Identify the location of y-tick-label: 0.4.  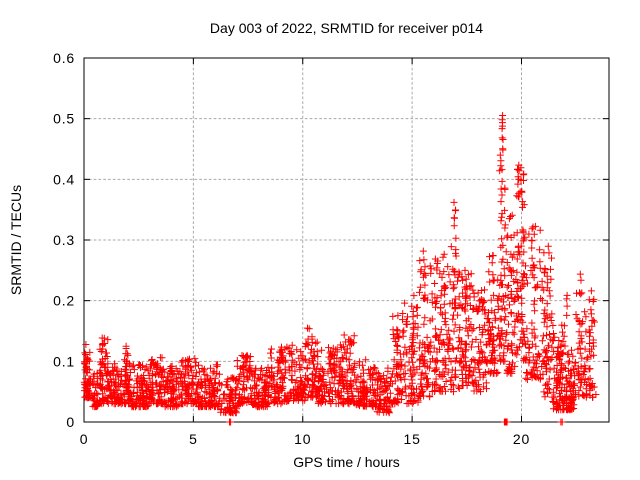
(64, 179).